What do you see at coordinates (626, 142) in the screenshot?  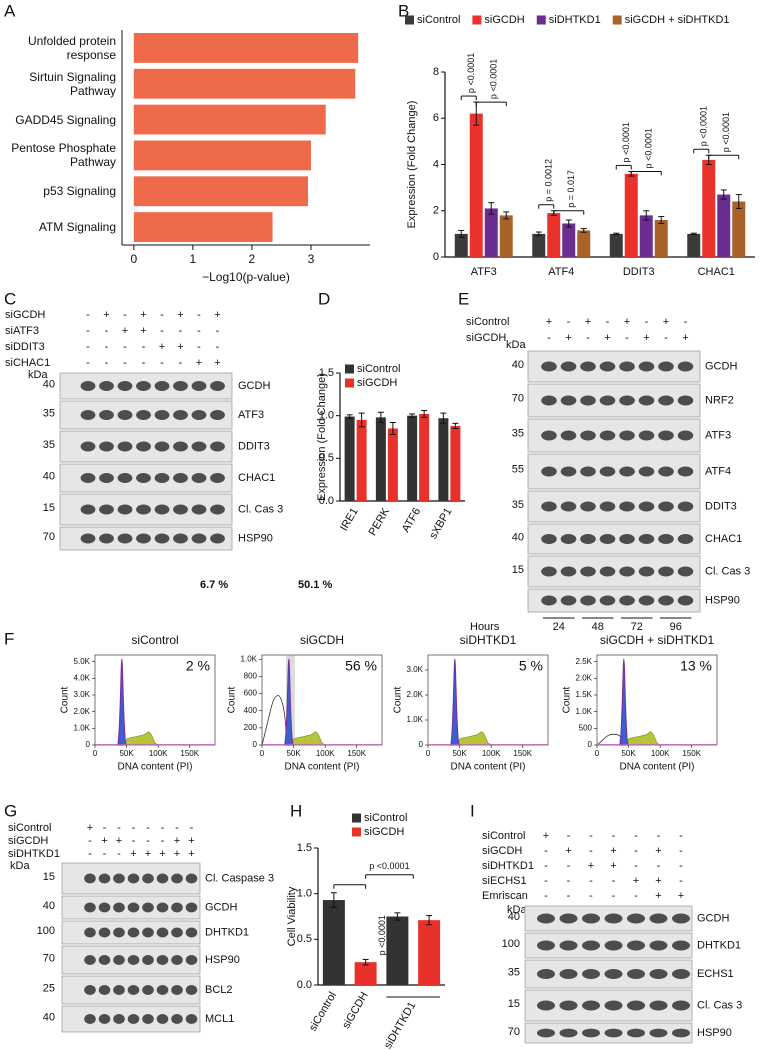 I see `p-value: p <0.0001` at bounding box center [626, 142].